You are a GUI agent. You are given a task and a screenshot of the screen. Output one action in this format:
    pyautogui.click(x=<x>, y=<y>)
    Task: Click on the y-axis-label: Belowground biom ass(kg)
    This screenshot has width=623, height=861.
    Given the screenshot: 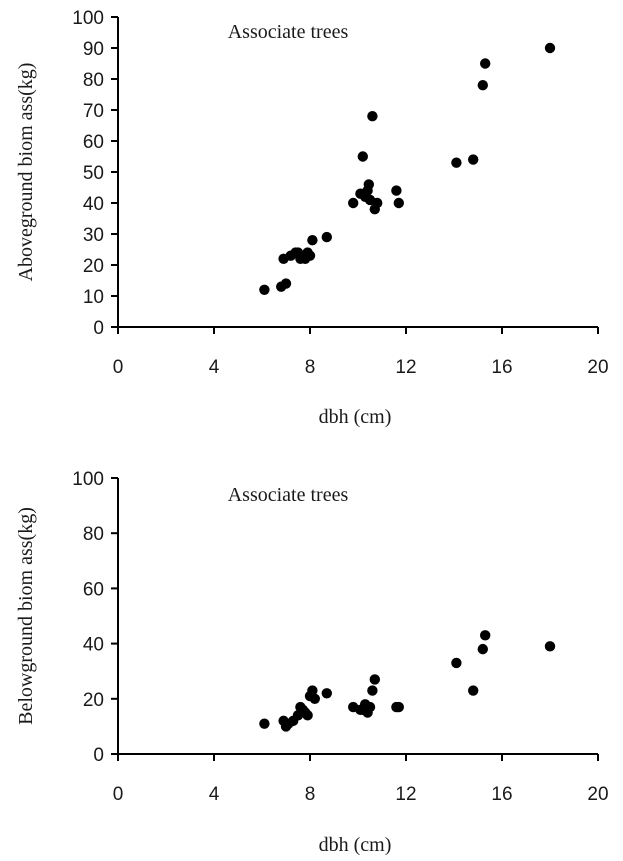 What is the action you would take?
    pyautogui.click(x=26, y=616)
    